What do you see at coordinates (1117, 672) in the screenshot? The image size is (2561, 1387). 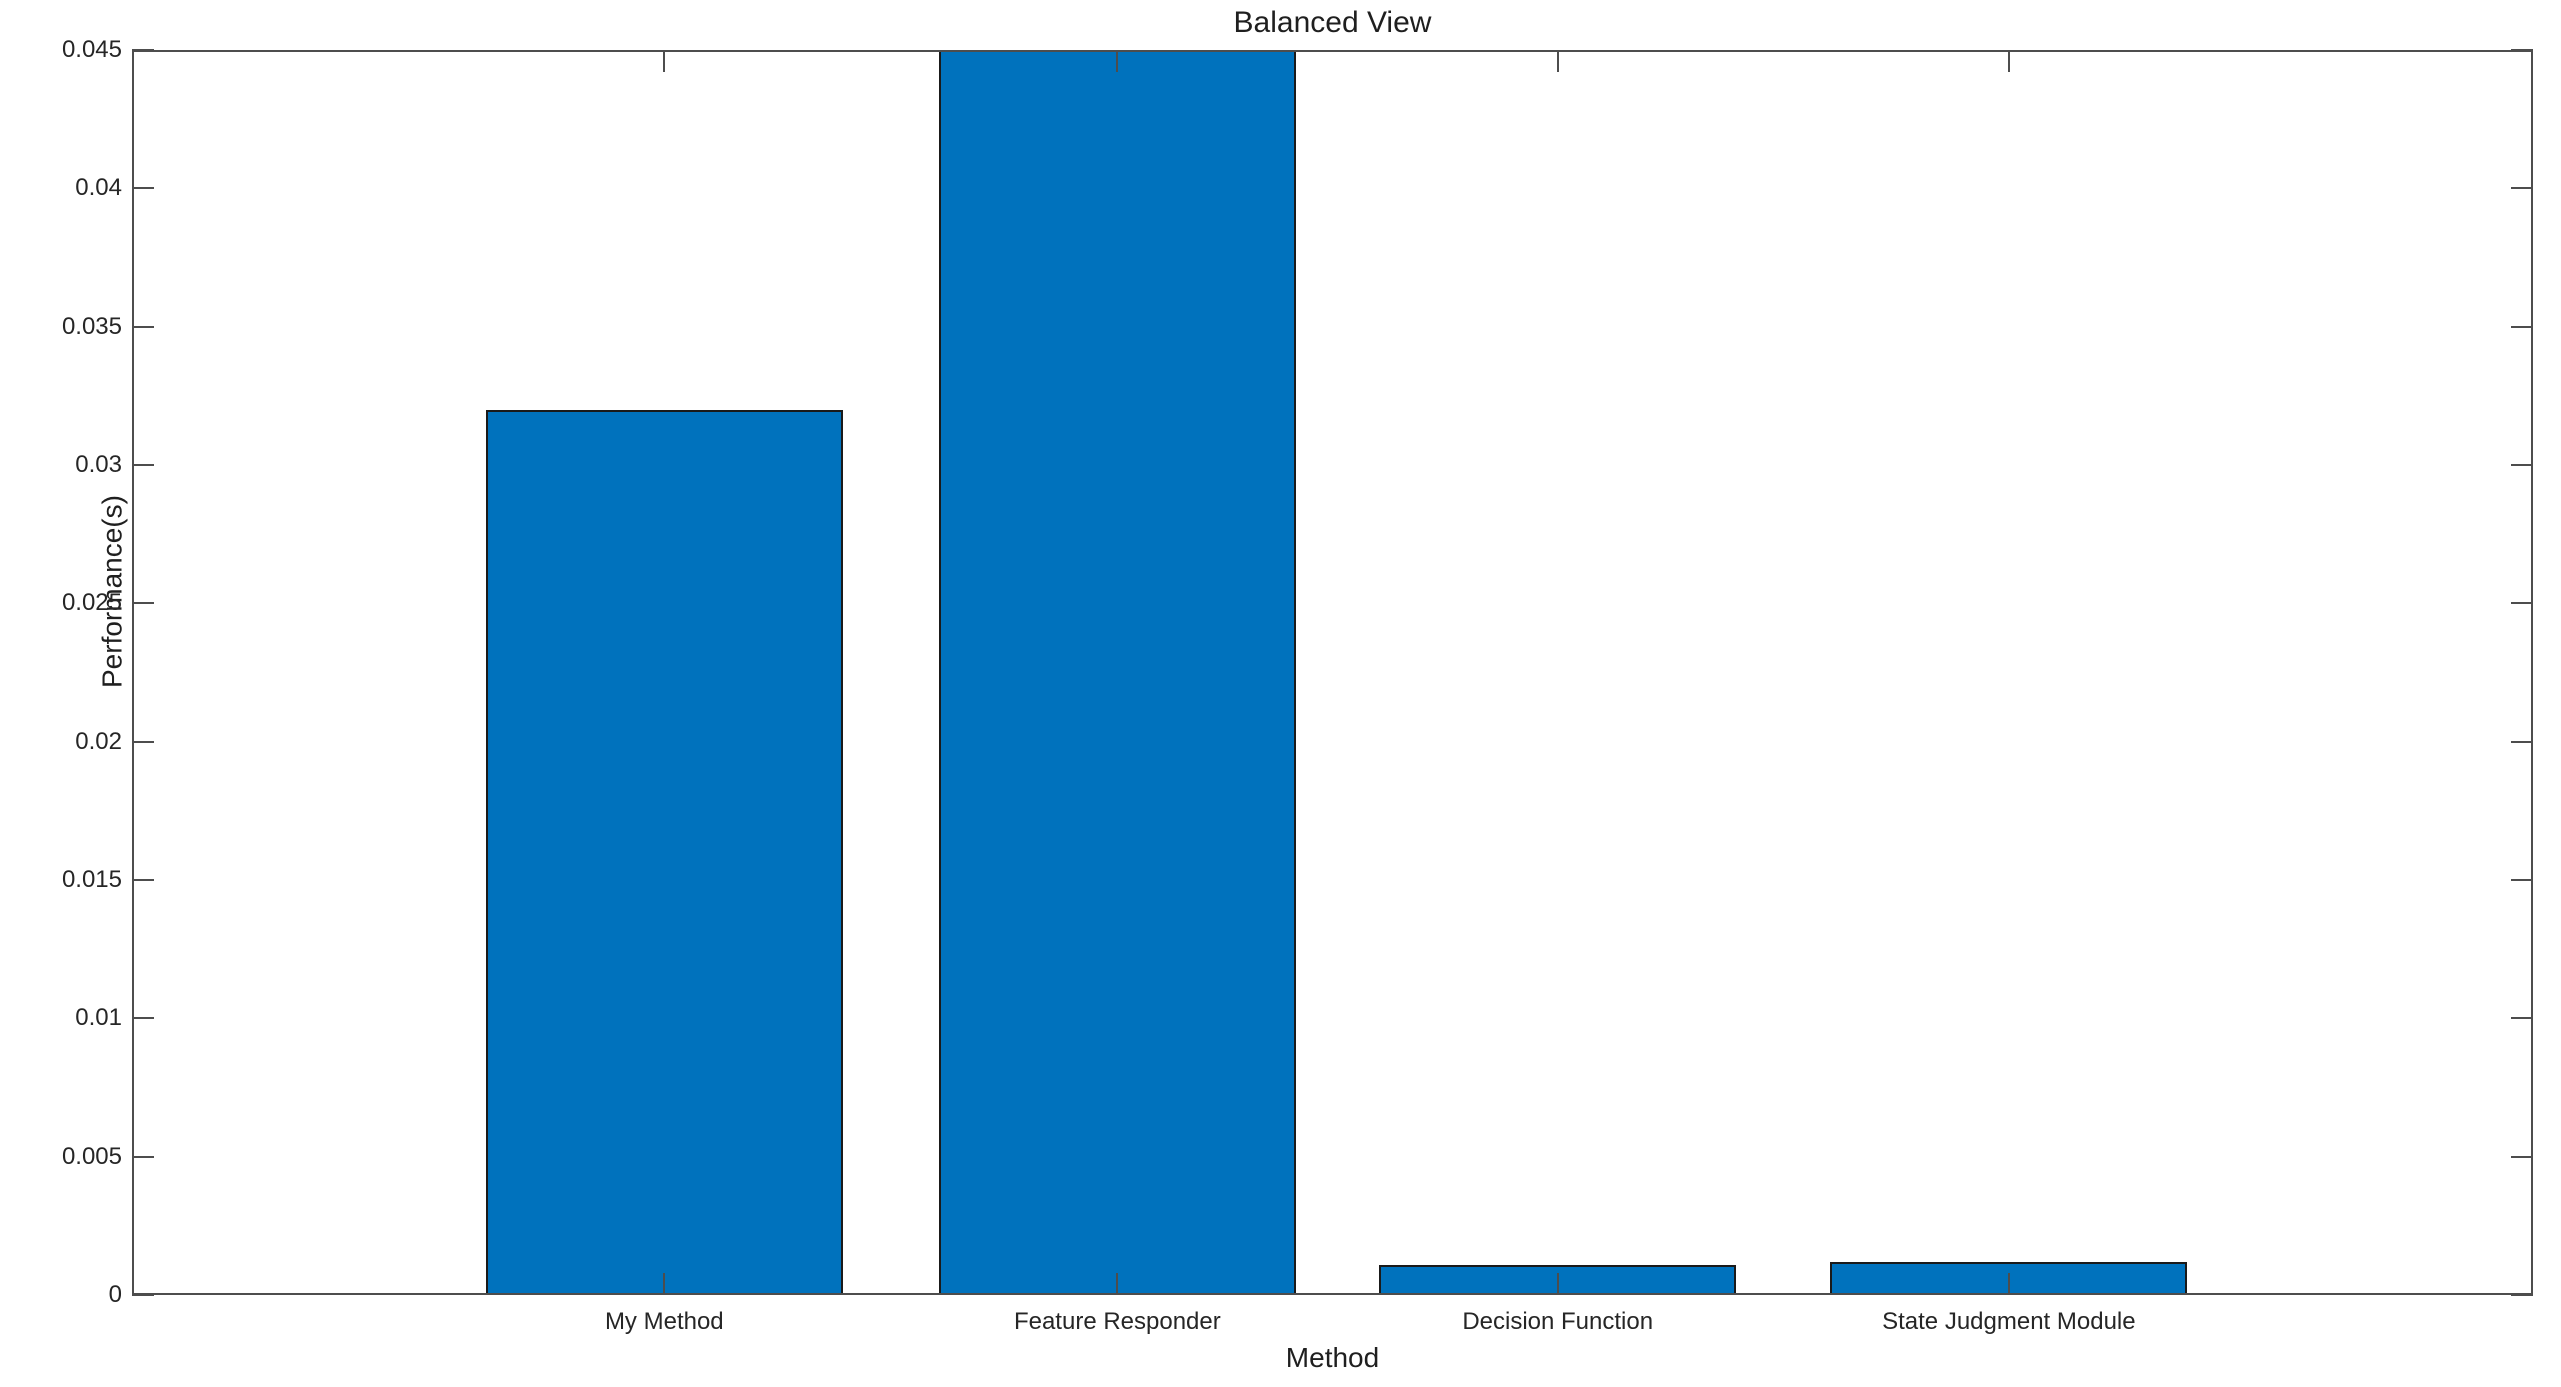 I see `bar-feature-responder` at bounding box center [1117, 672].